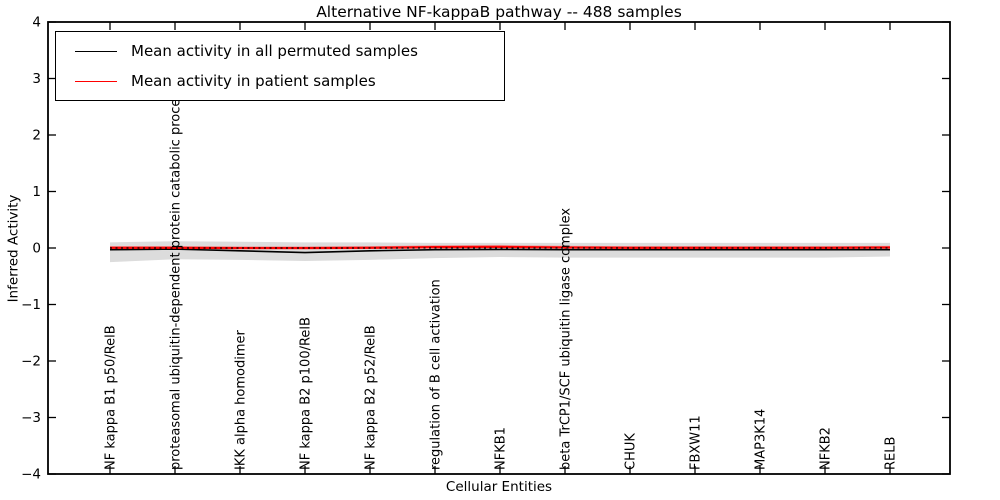 The width and height of the screenshot is (1000, 500). I want to click on y-tick-label: 3, so click(36, 79).